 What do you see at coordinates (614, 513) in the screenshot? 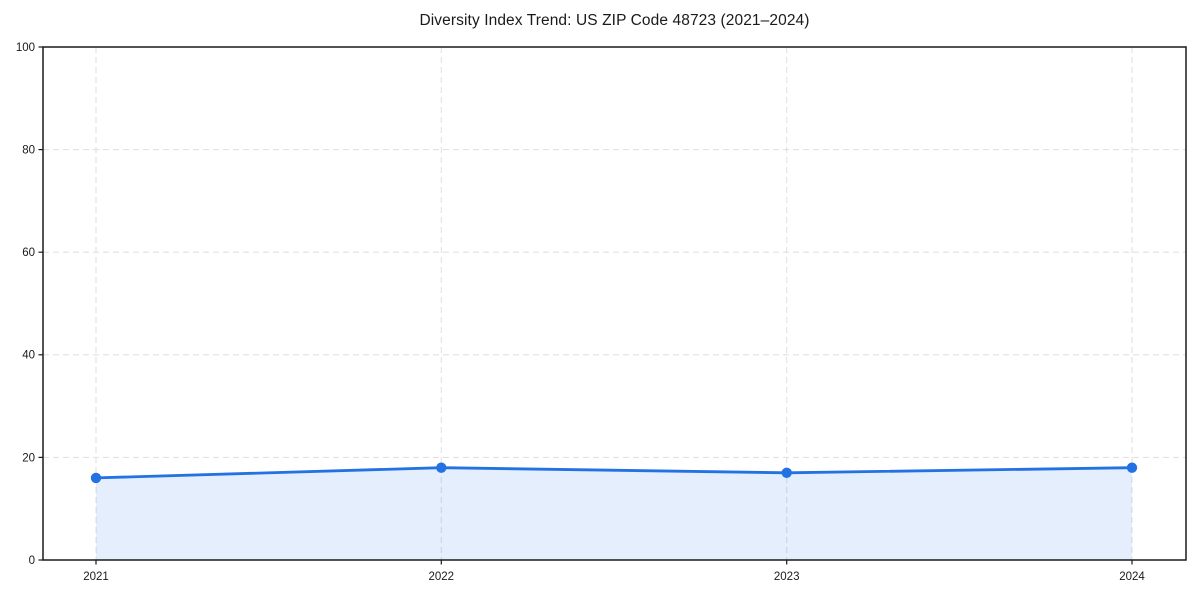
I see `area-fill` at bounding box center [614, 513].